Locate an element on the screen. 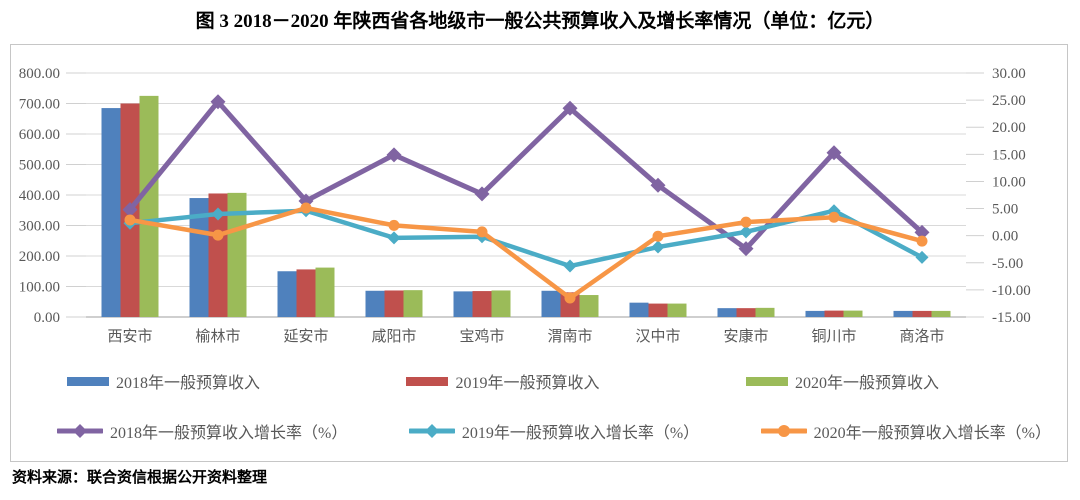 This screenshot has width=1080, height=500. legend-label: 2019年一般预算收入 is located at coordinates (527, 383).